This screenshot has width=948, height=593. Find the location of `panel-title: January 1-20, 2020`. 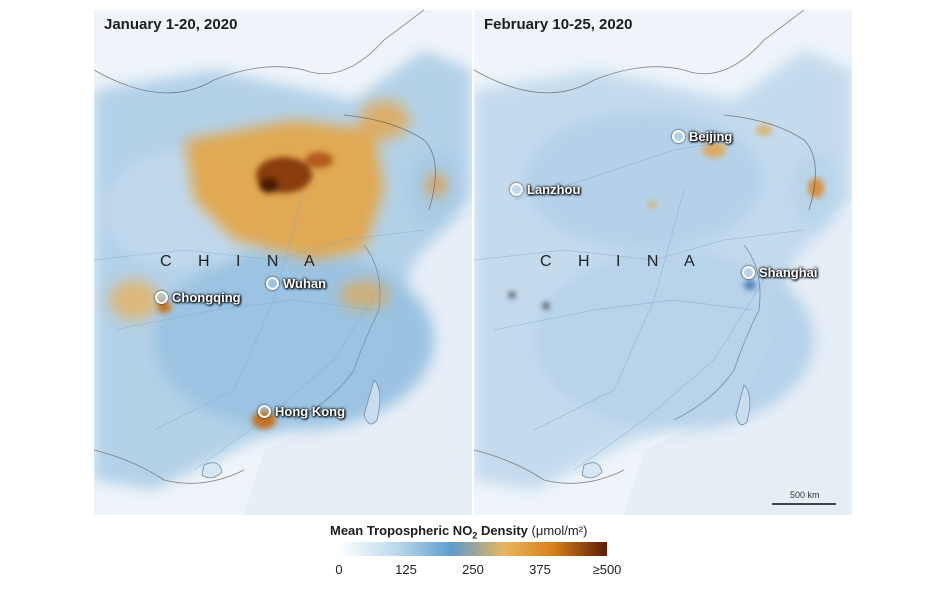

panel-title: January 1-20, 2020 is located at coordinates (171, 24).